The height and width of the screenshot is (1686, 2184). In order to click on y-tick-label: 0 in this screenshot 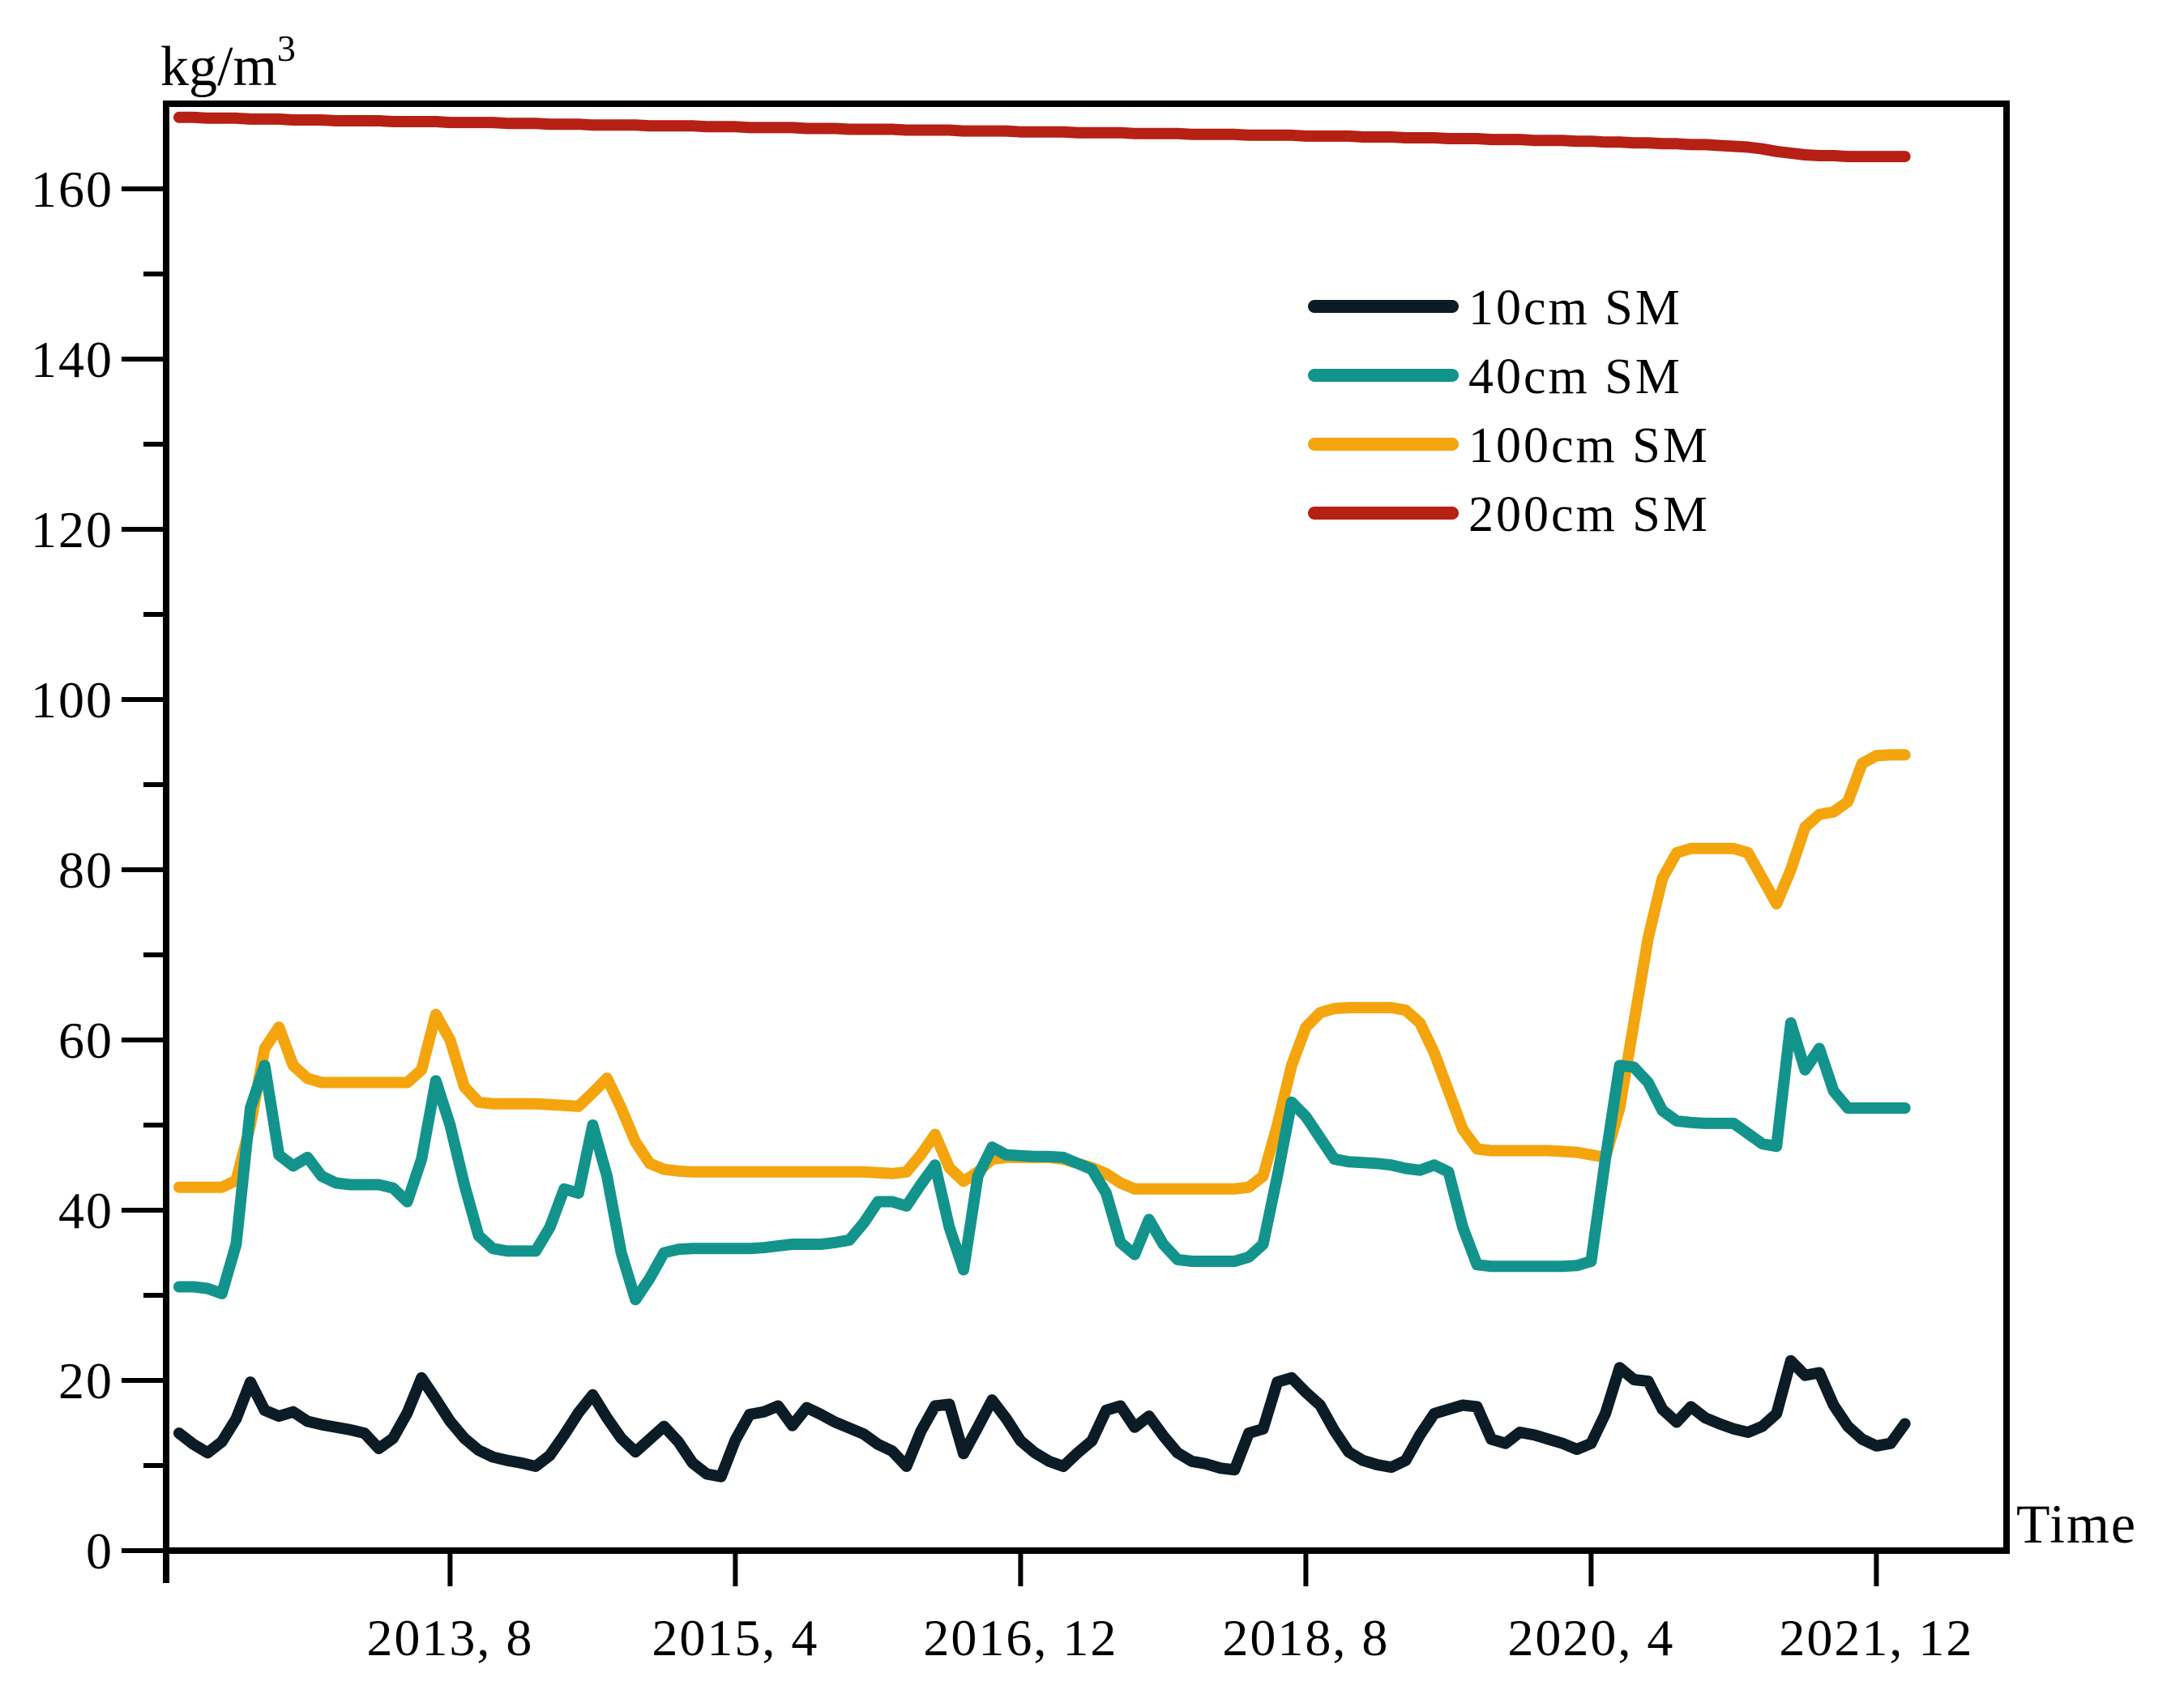, I will do `click(100, 1551)`.